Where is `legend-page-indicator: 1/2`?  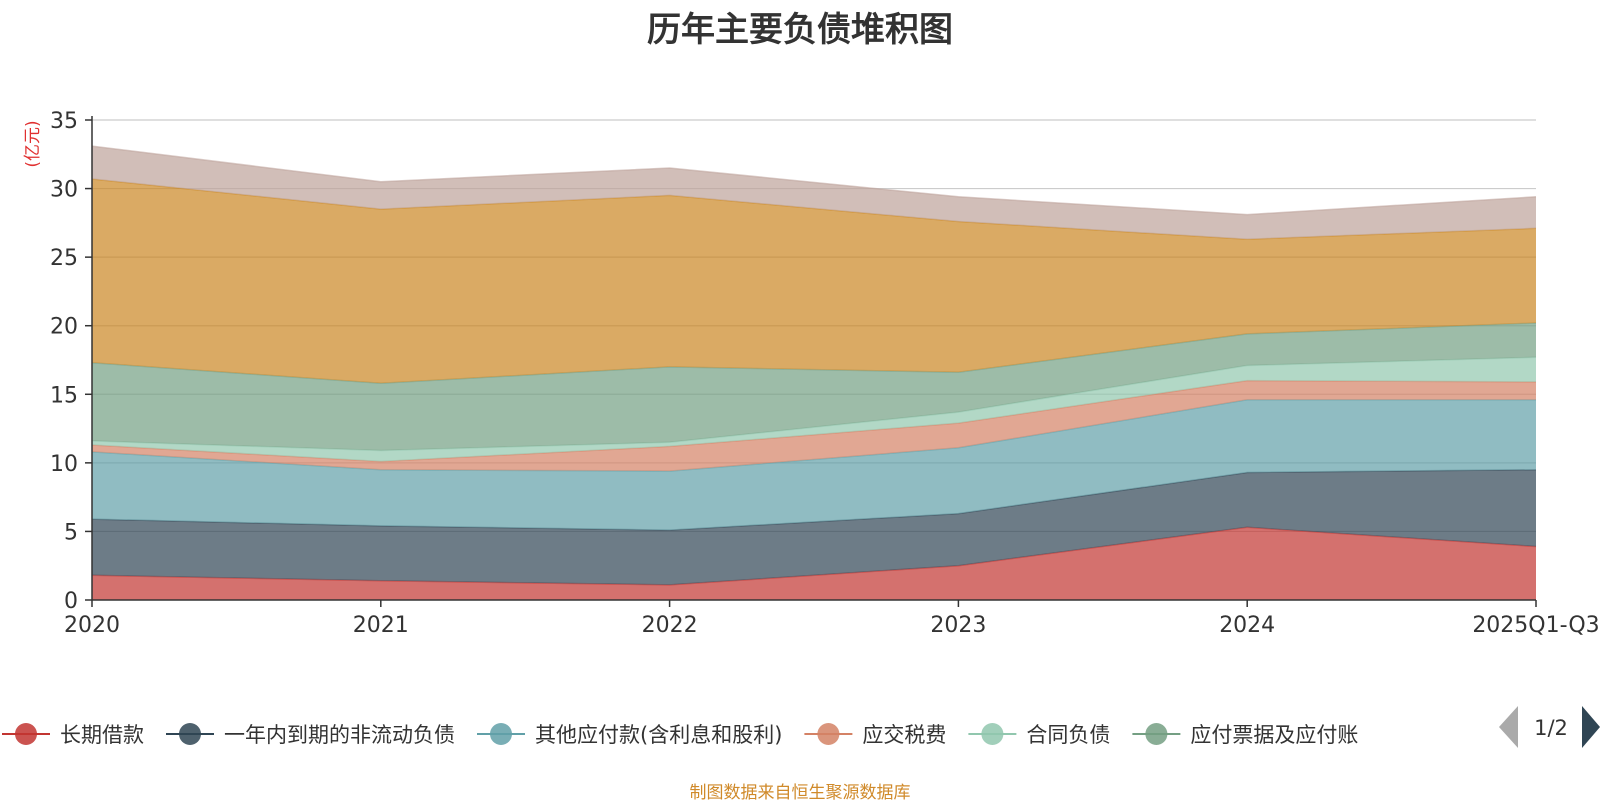
legend-page-indicator: 1/2 is located at coordinates (1551, 728).